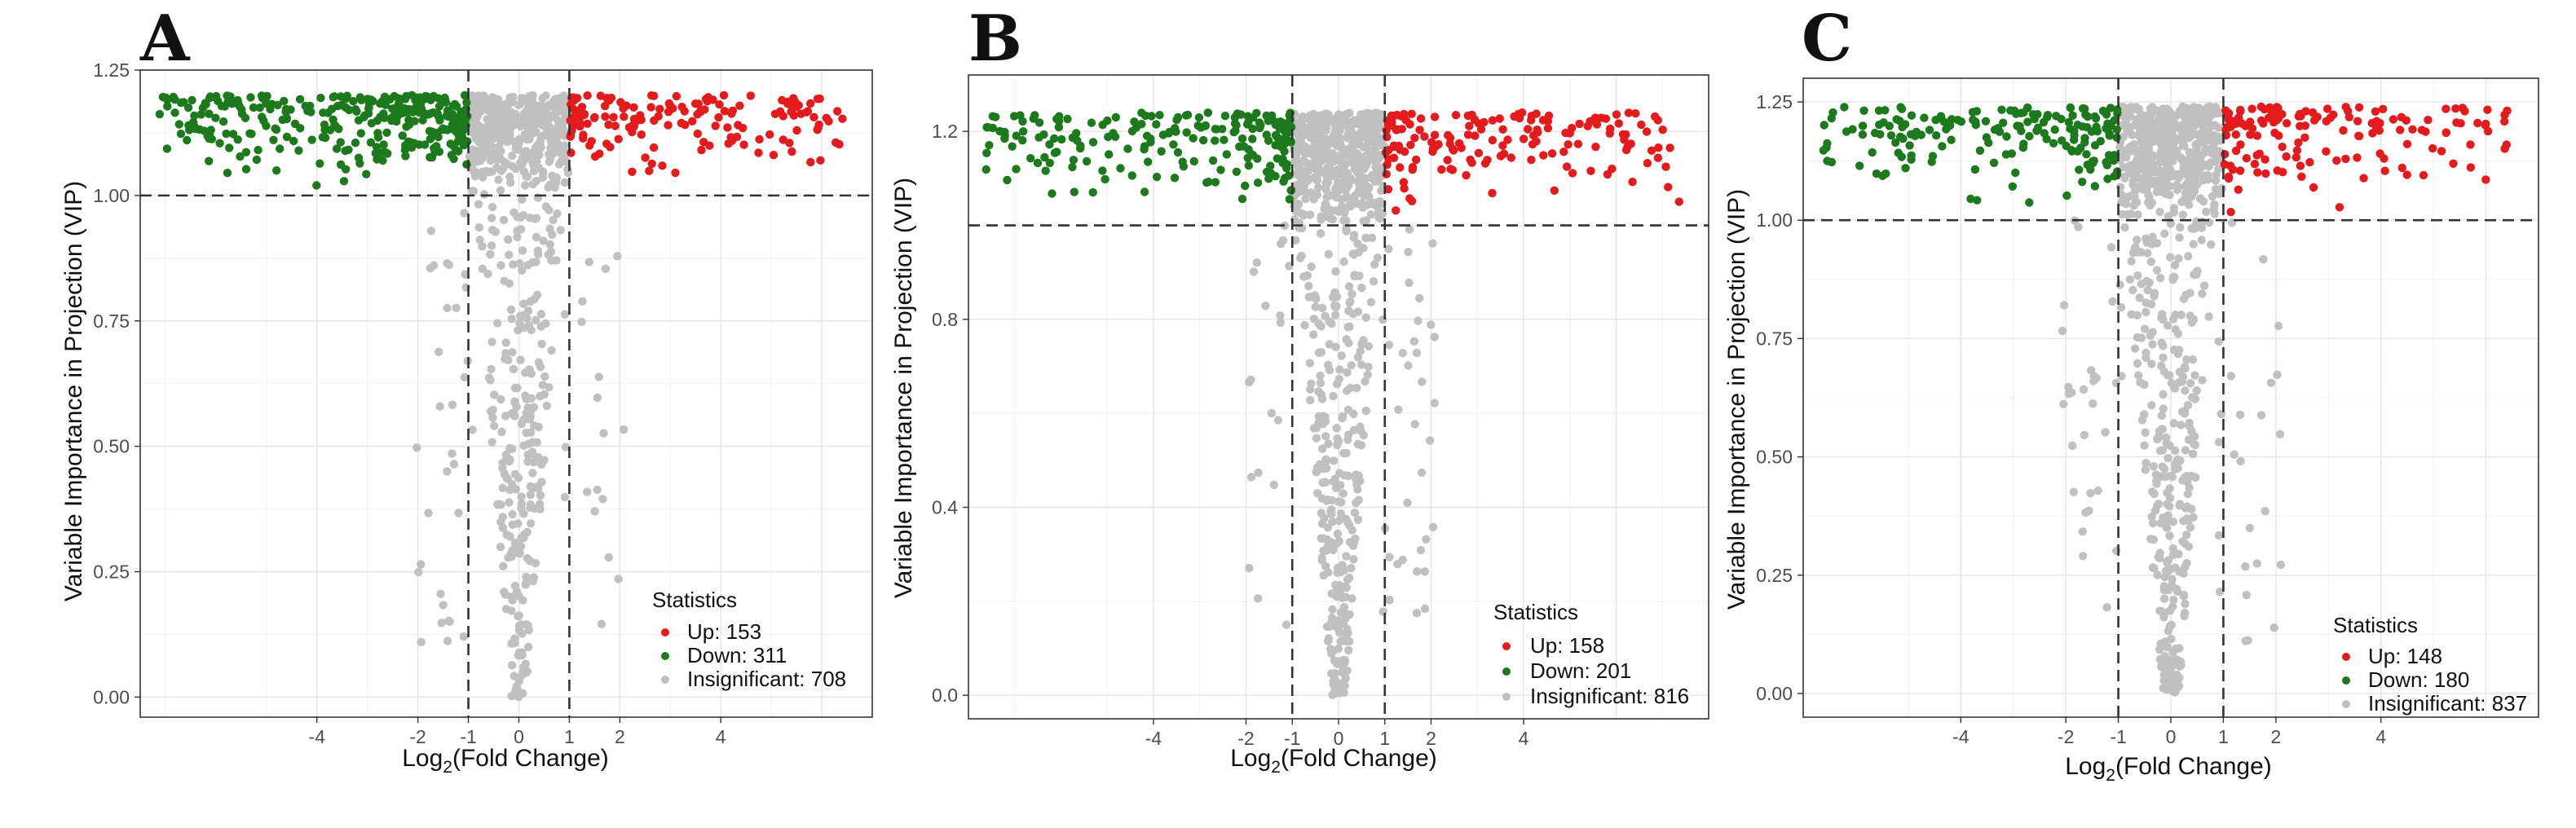  What do you see at coordinates (317, 736) in the screenshot?
I see `x-tick-label: -4` at bounding box center [317, 736].